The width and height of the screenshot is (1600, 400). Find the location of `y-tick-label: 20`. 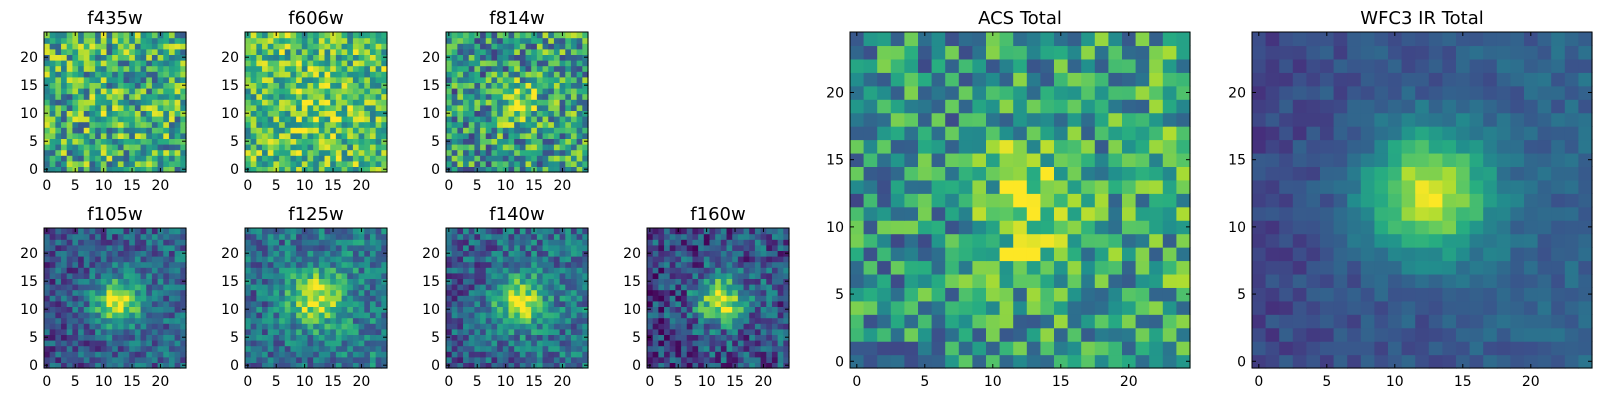

y-tick-label: 20 is located at coordinates (230, 58).